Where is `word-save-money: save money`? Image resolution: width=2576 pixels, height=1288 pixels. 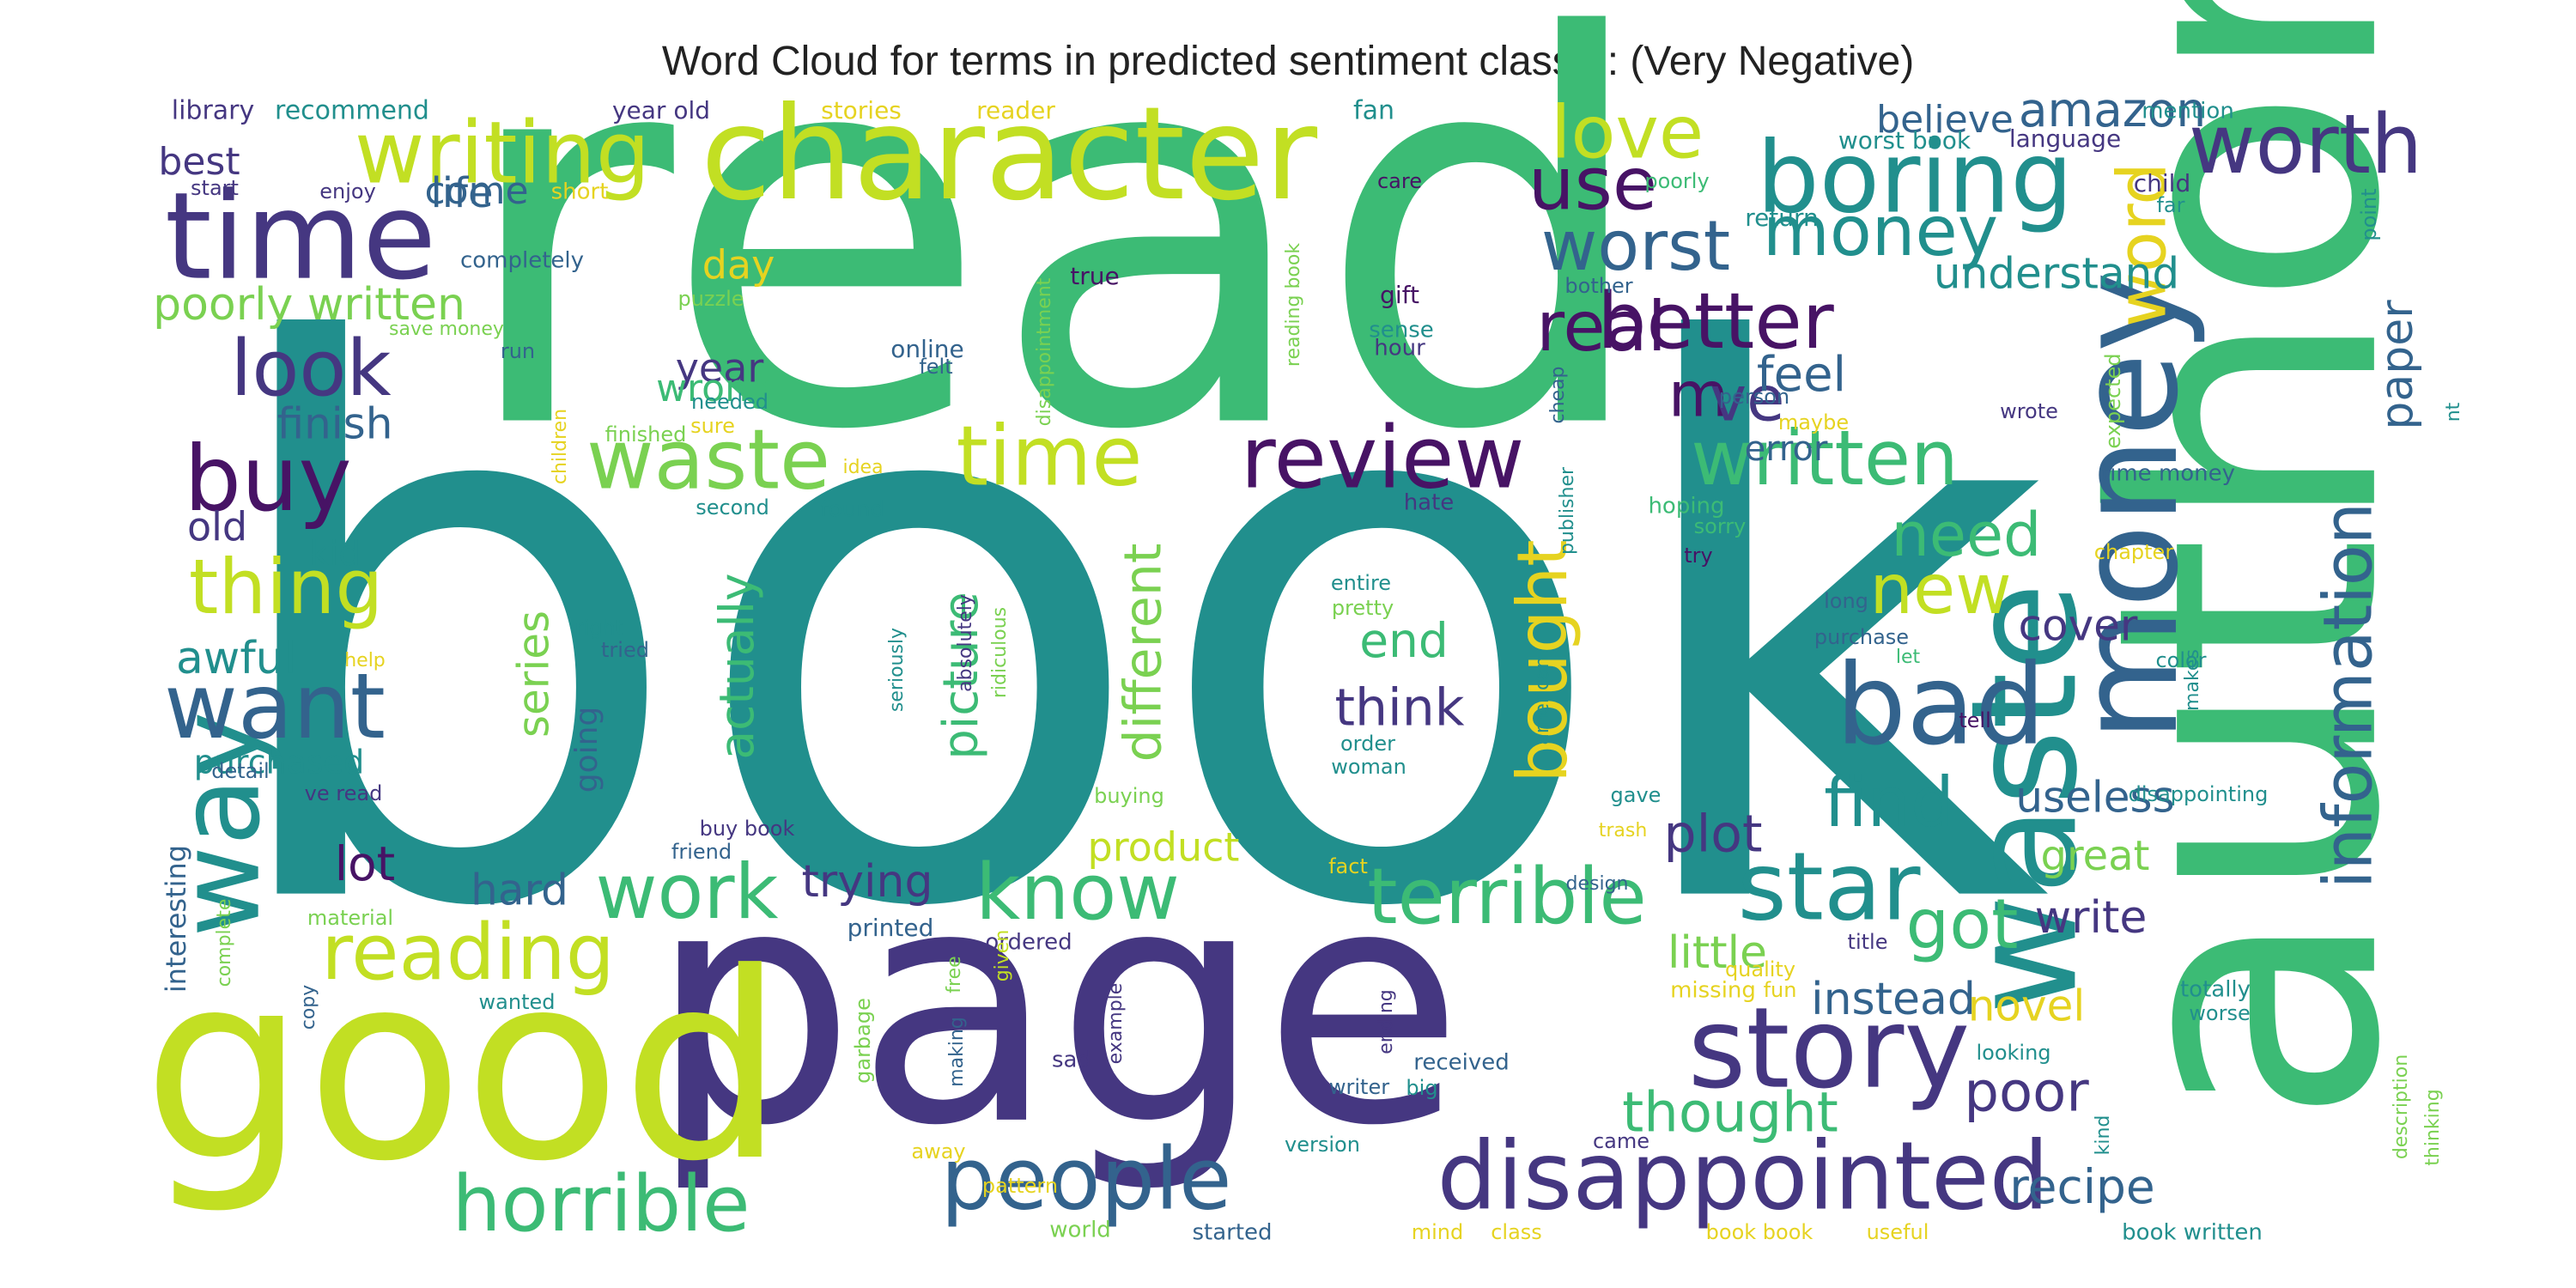
word-save-money: save money is located at coordinates (446, 329).